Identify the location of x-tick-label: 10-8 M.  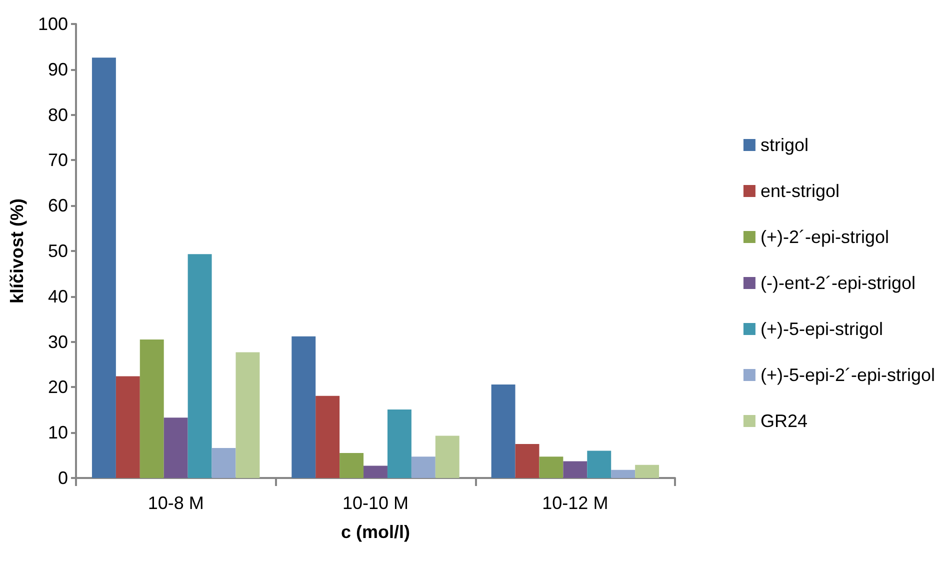
(176, 503).